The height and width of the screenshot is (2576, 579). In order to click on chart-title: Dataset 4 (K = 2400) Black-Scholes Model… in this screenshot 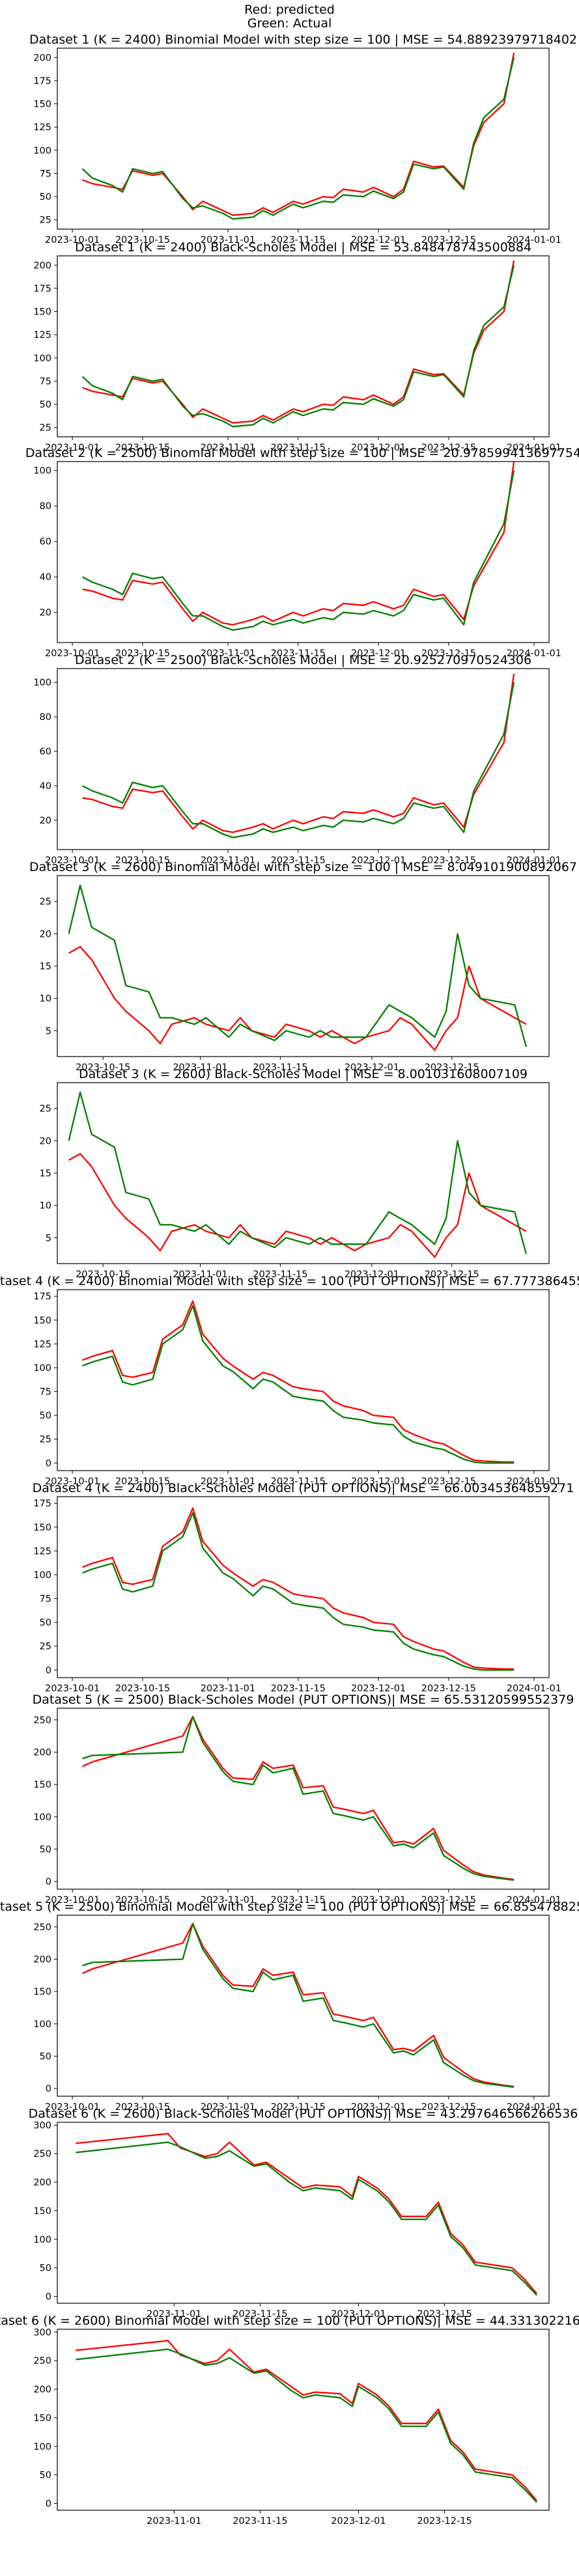, I will do `click(303, 1488)`.